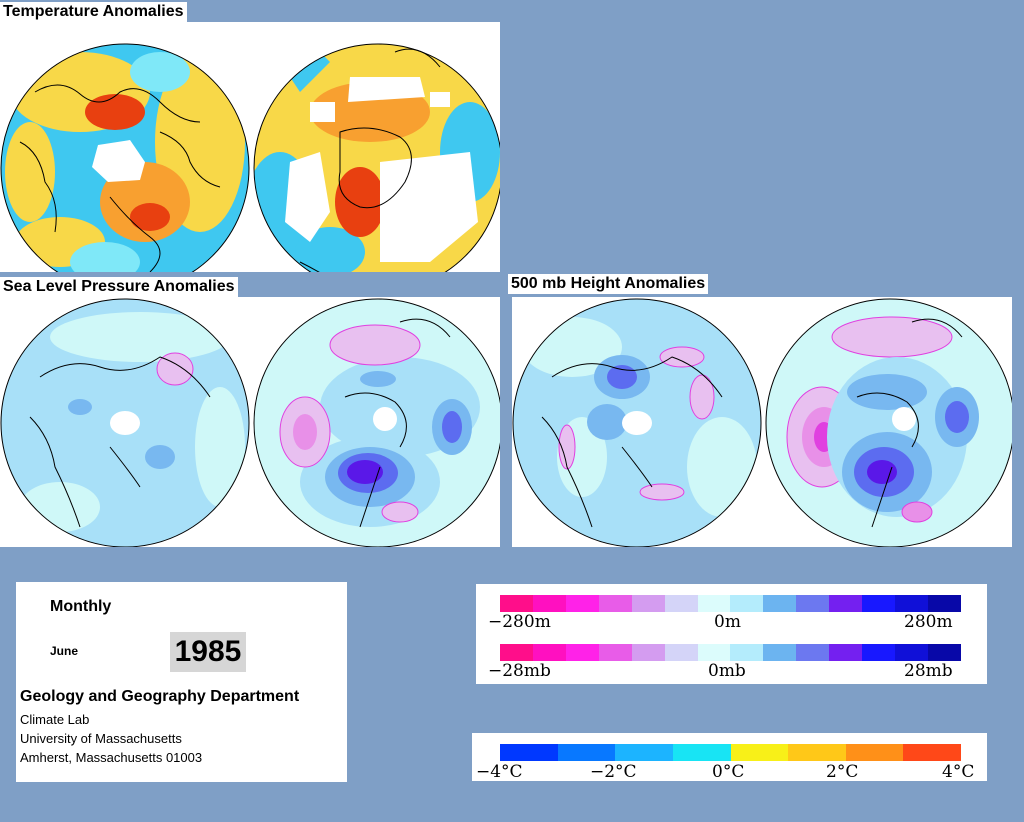  I want to click on nh-height-globe, so click(637, 423).